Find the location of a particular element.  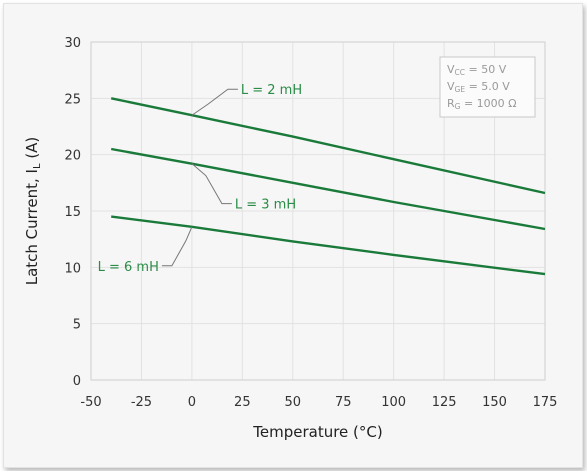

condition-vcc: VCC = 50 V is located at coordinates (477, 70).